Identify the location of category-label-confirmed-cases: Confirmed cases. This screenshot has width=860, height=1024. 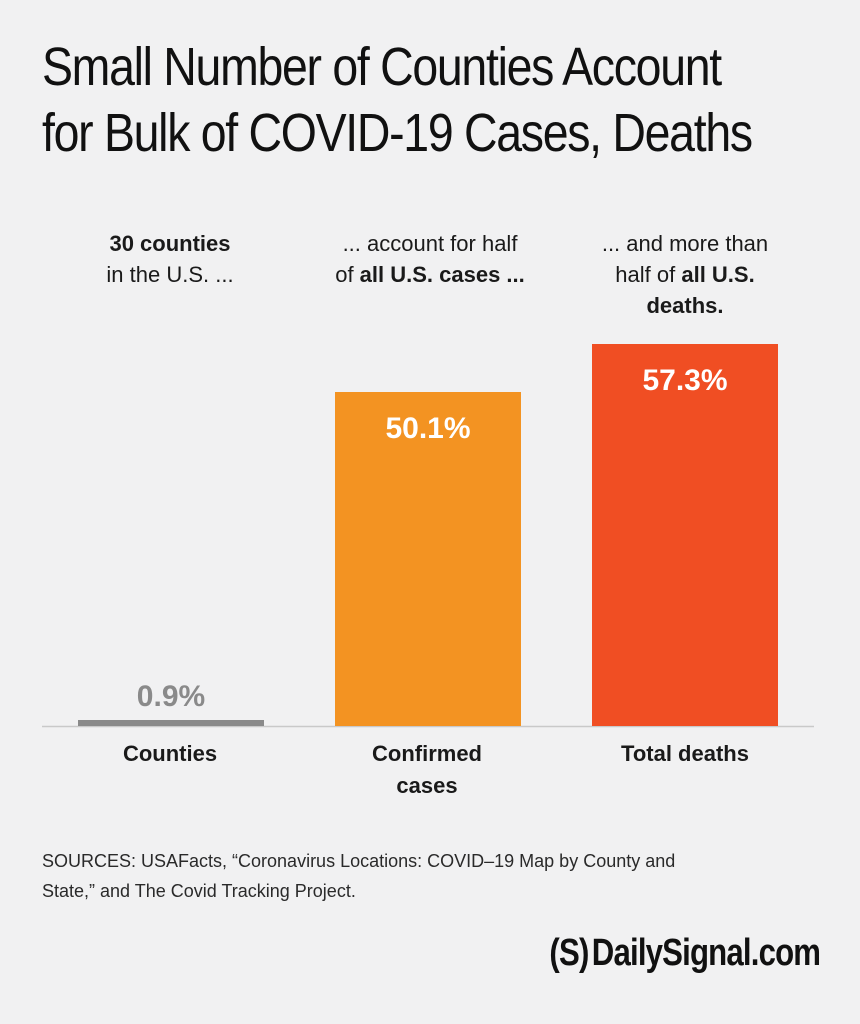
(427, 770).